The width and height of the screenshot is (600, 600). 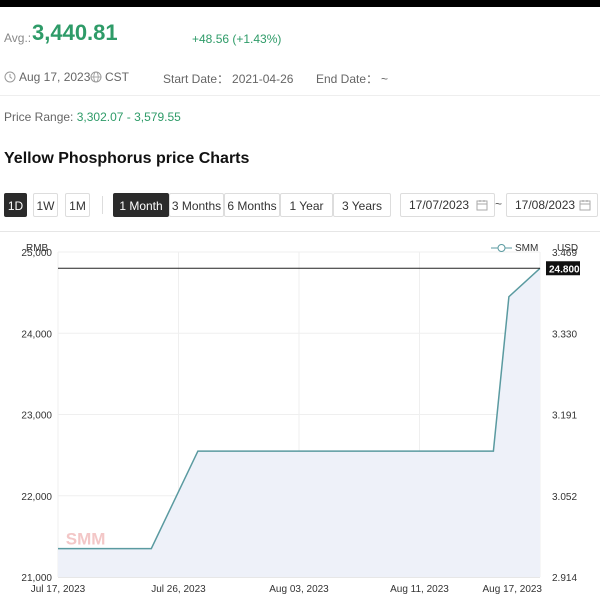 I want to click on y2-tick-label: 3.469, so click(x=564, y=253).